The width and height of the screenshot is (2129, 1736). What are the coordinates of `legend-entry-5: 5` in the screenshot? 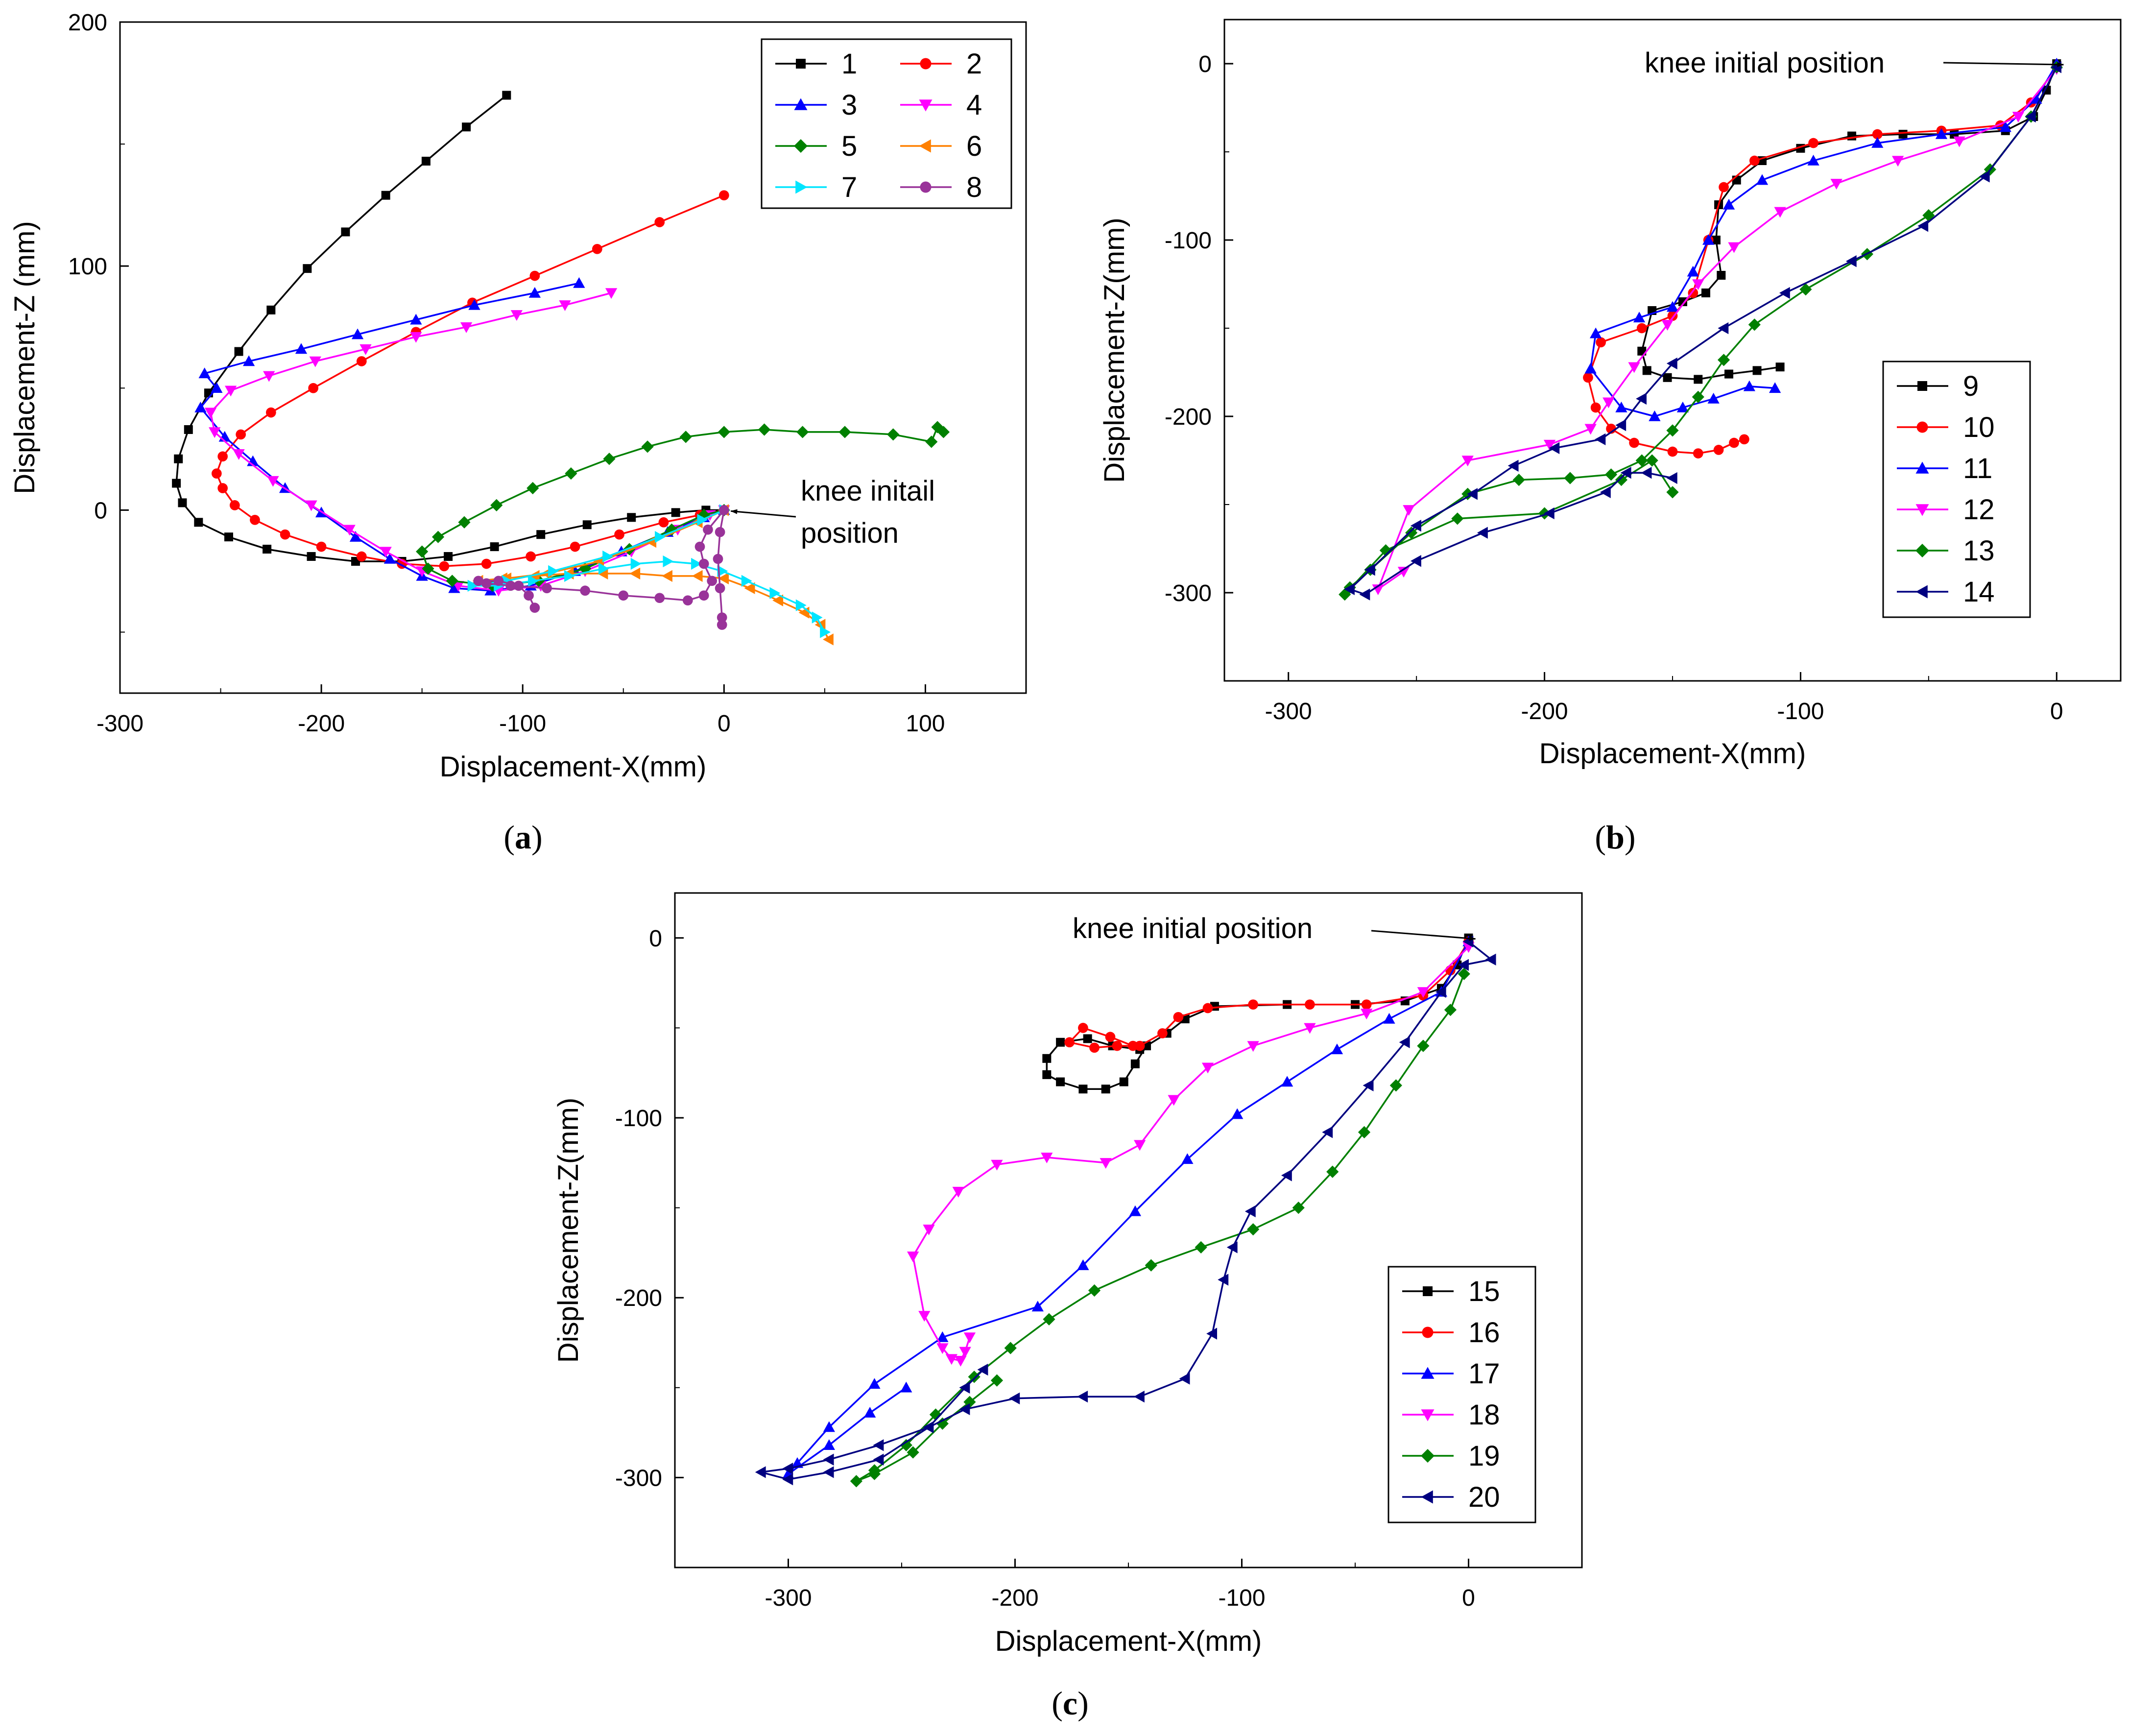 It's located at (816, 146).